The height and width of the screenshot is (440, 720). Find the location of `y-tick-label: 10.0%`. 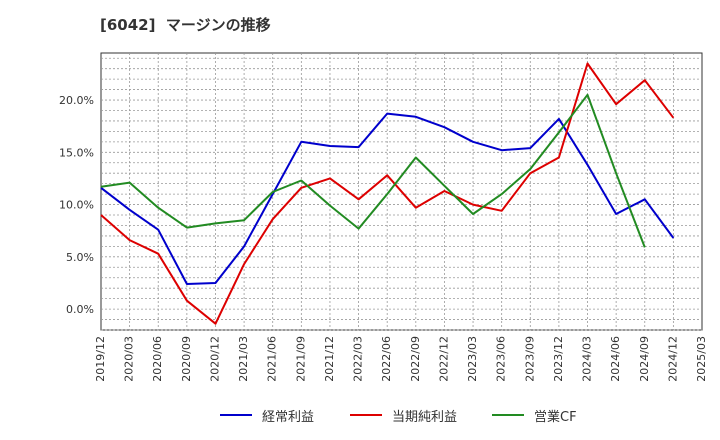

y-tick-label: 10.0% is located at coordinates (76, 205).